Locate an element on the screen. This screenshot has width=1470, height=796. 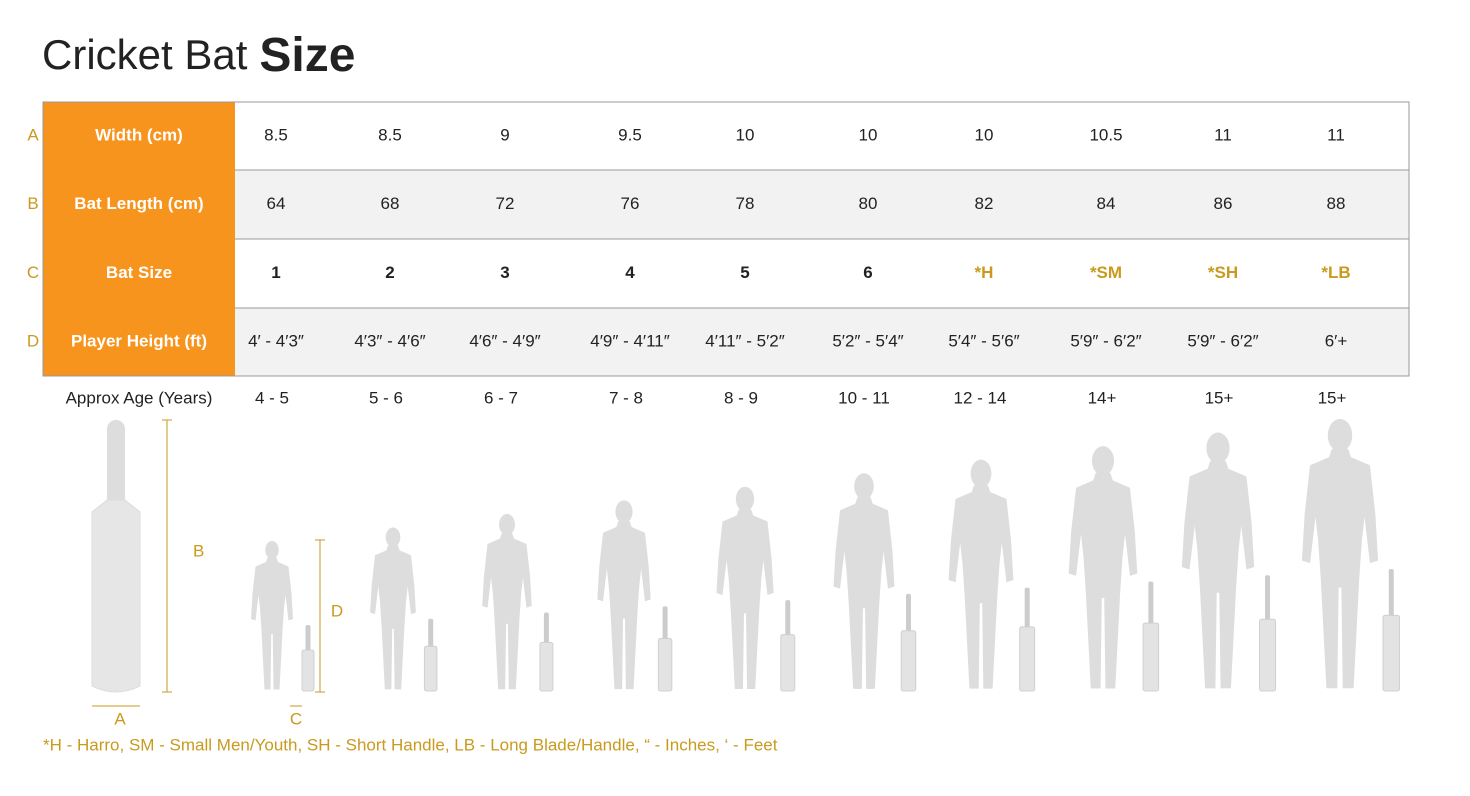
table-cell: 78 is located at coordinates (745, 203).